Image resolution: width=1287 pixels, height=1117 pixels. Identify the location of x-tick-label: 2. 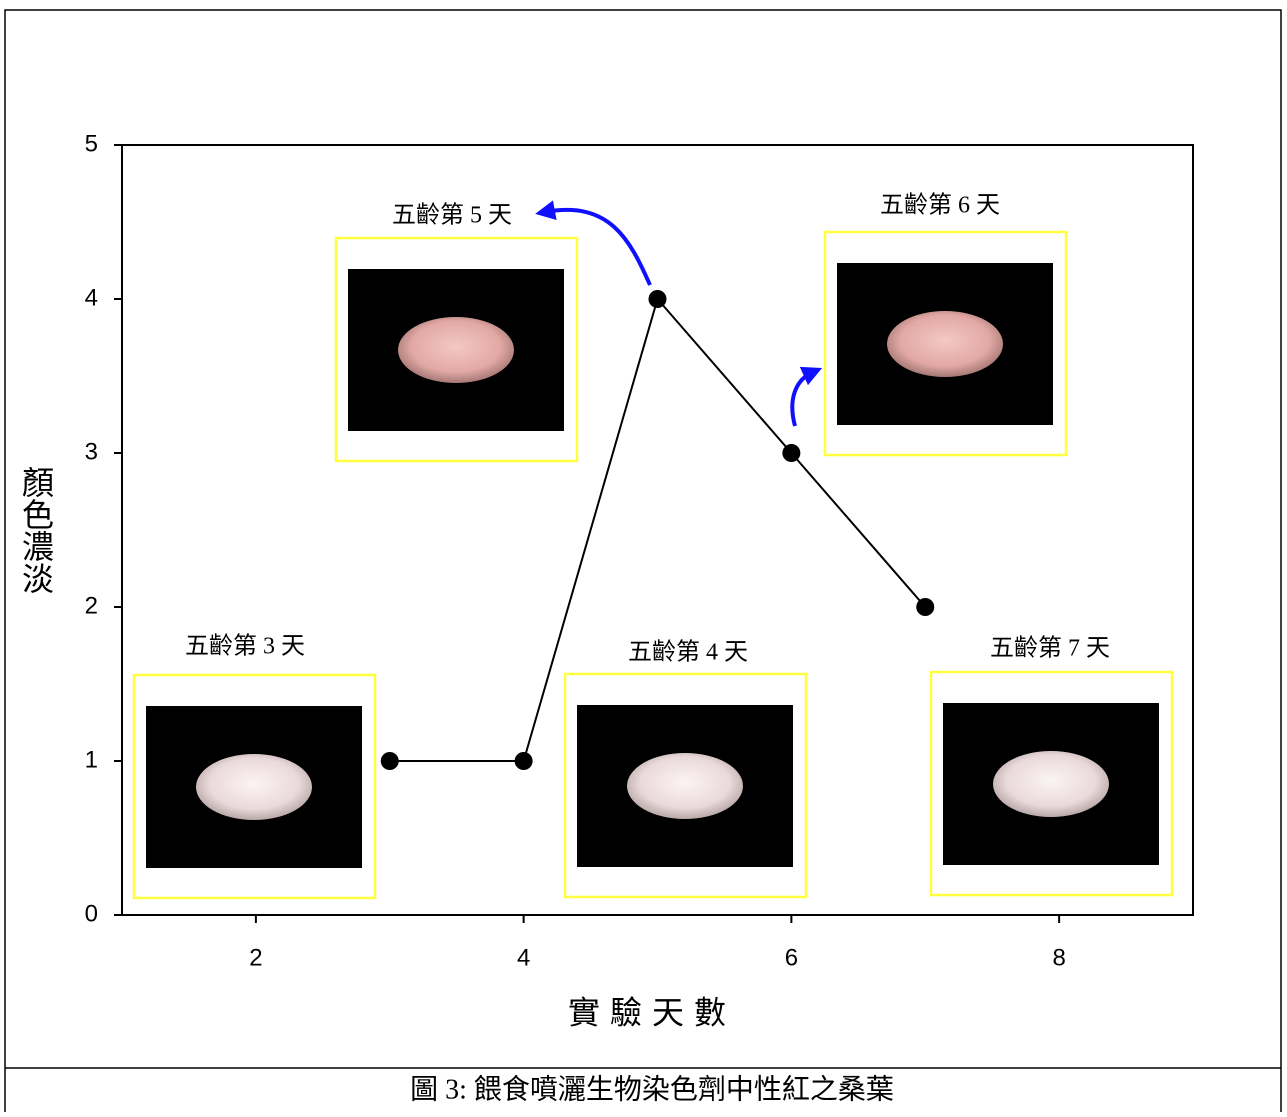
(255, 957).